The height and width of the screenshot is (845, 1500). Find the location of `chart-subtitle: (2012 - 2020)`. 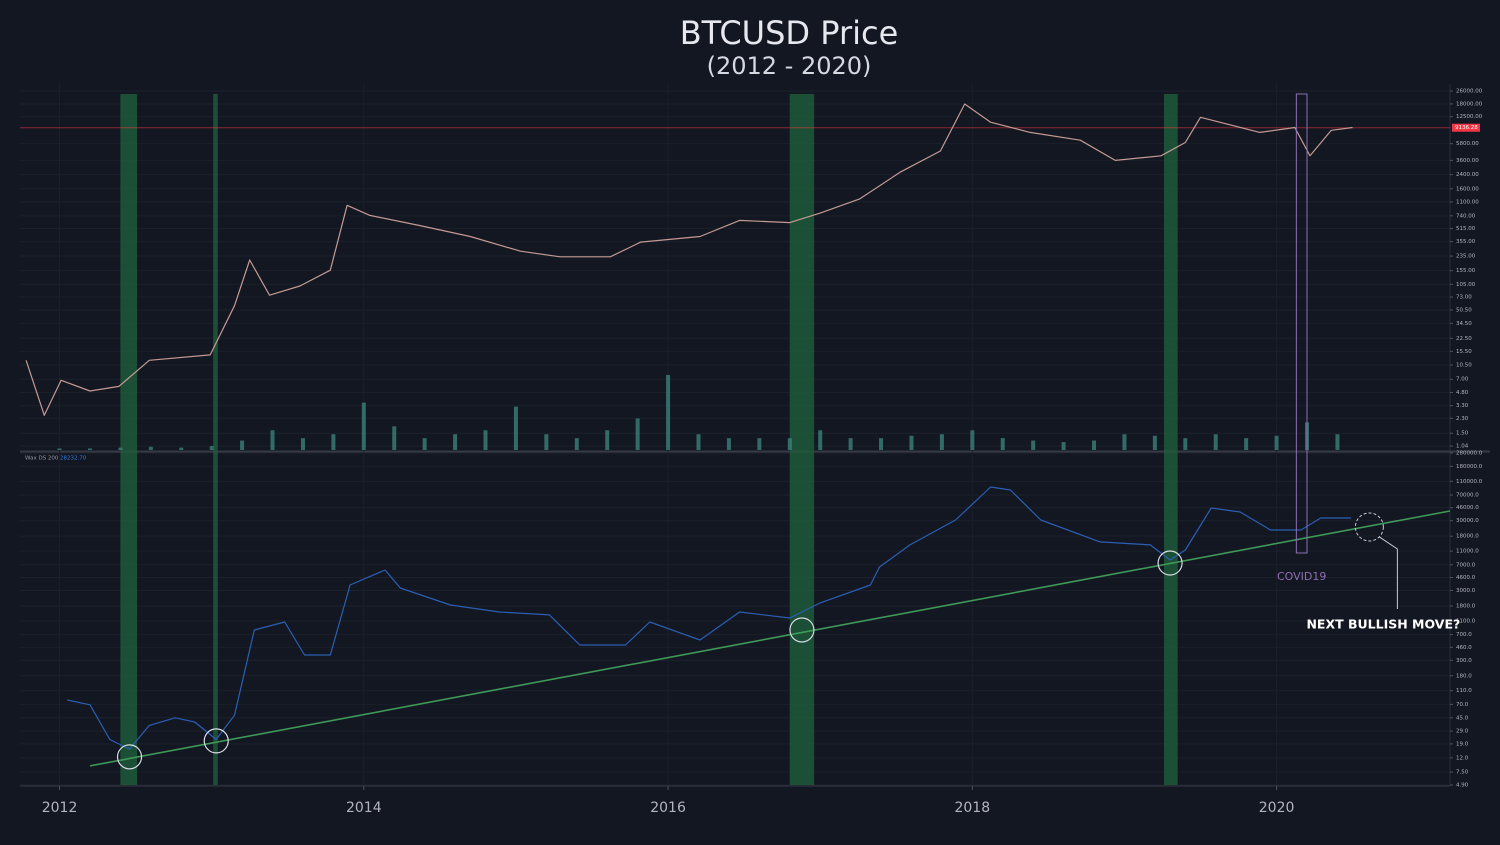

chart-subtitle: (2012 - 2020) is located at coordinates (789, 66).